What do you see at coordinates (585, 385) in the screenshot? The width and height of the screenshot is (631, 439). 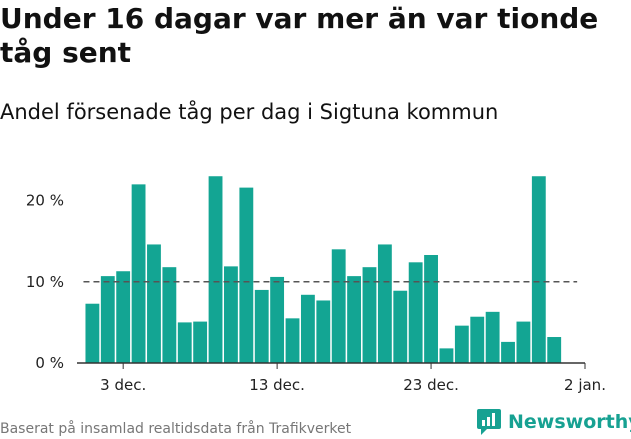 I see `x-tick-label: 2 jan.` at bounding box center [585, 385].